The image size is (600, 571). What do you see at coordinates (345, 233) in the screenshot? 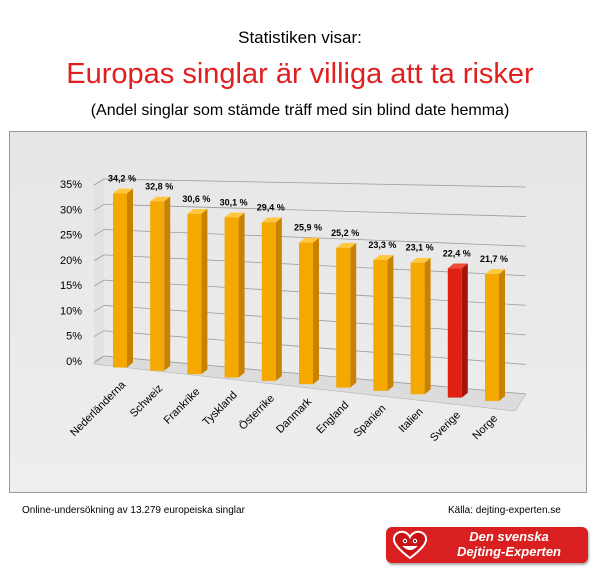
I see `data-label: 25,2 %` at bounding box center [345, 233].